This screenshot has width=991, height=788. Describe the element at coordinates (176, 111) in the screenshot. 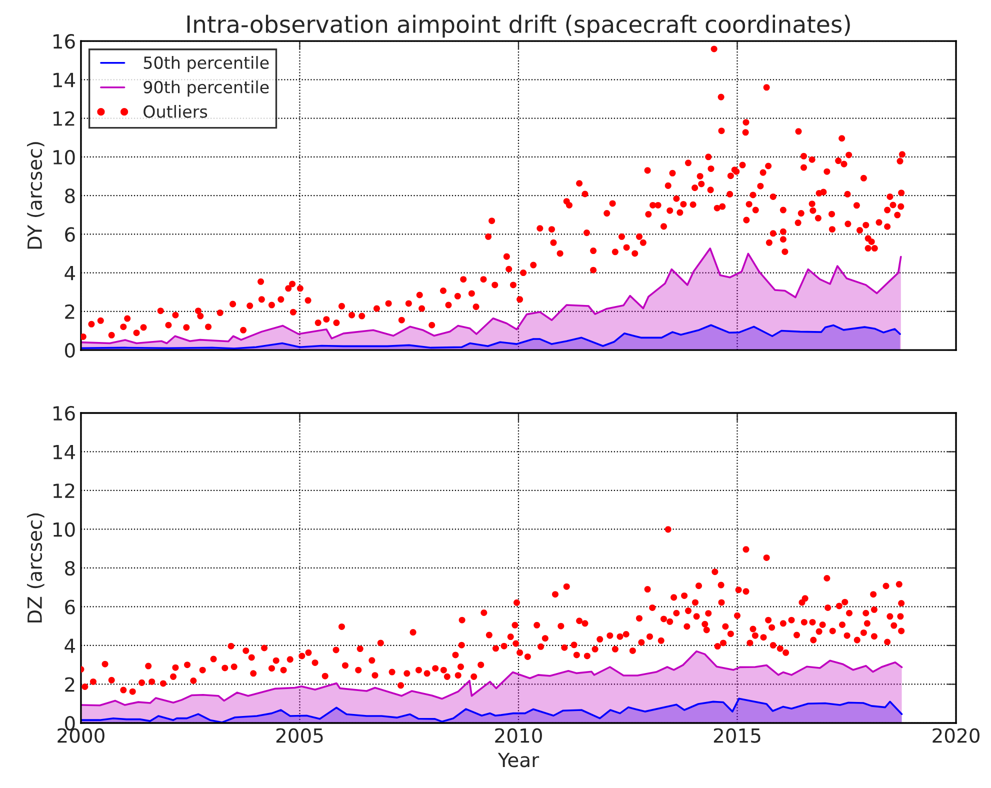

I see `legend-label: Outliers` at that location.